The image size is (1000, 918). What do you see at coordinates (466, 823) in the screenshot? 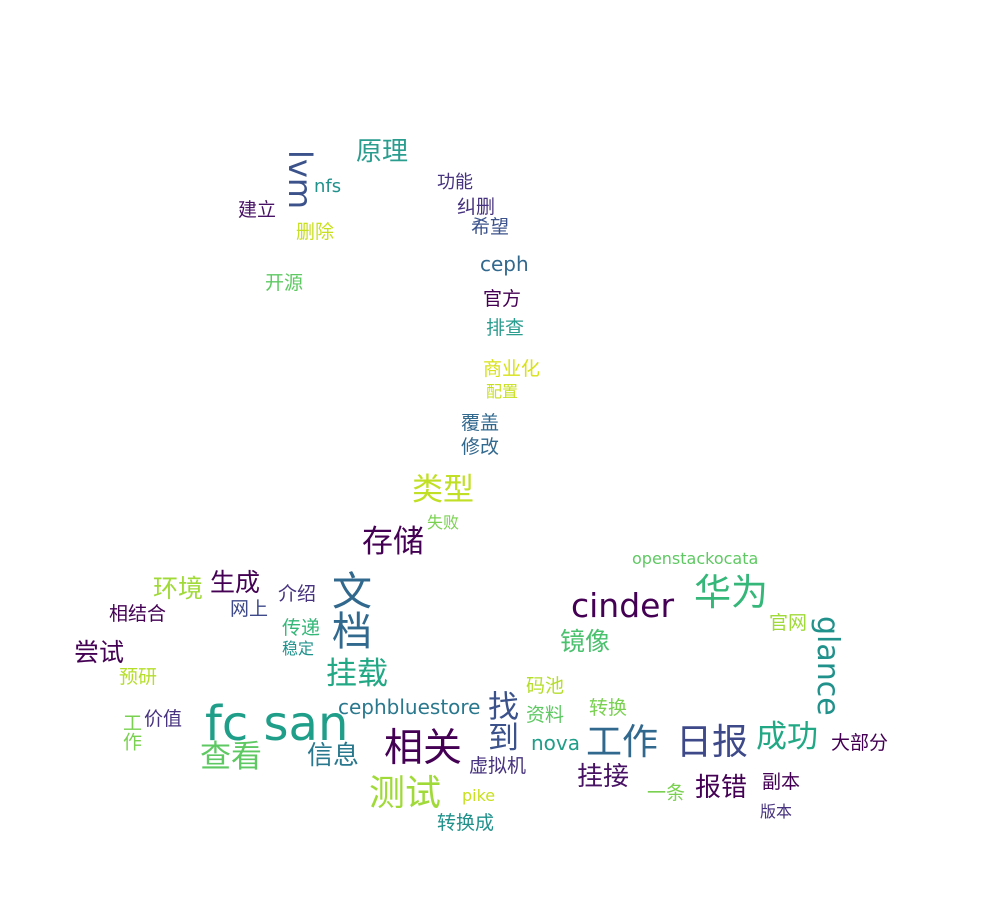
I see `word: 转换成` at bounding box center [466, 823].